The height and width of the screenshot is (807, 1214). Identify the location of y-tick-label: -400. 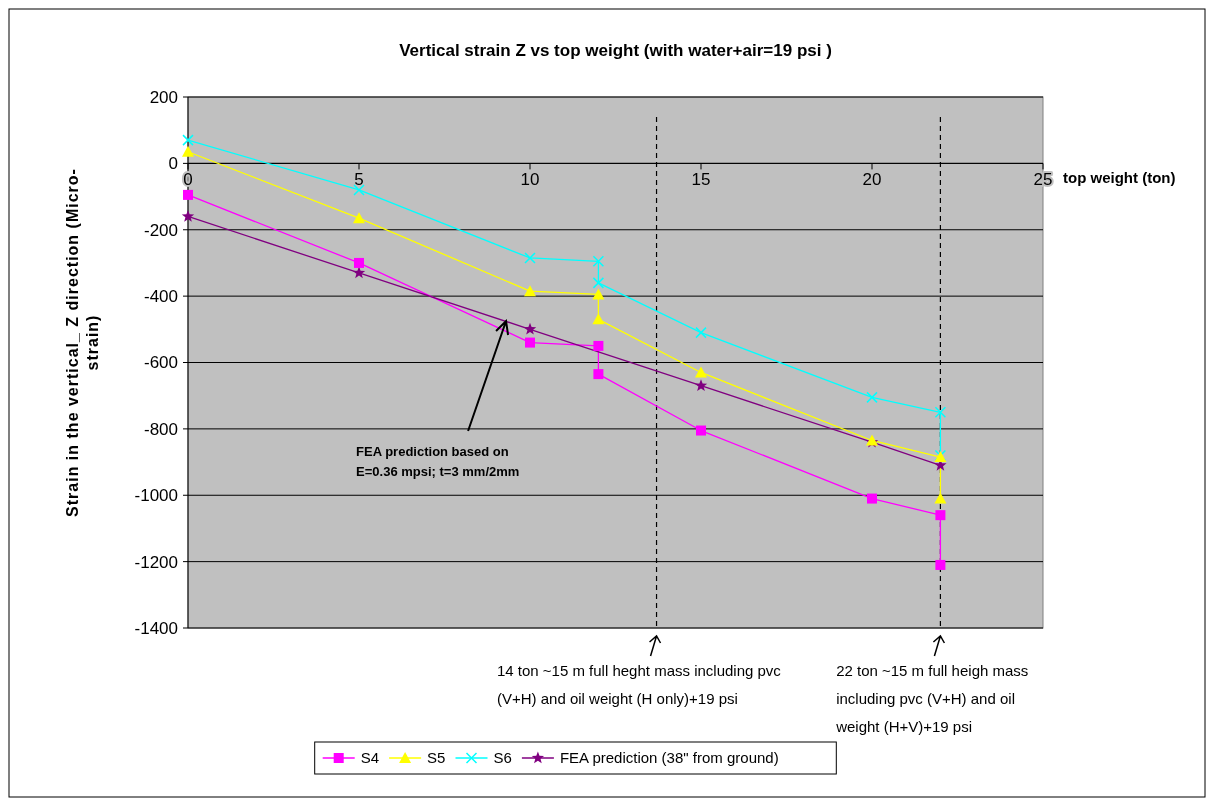
(160, 297).